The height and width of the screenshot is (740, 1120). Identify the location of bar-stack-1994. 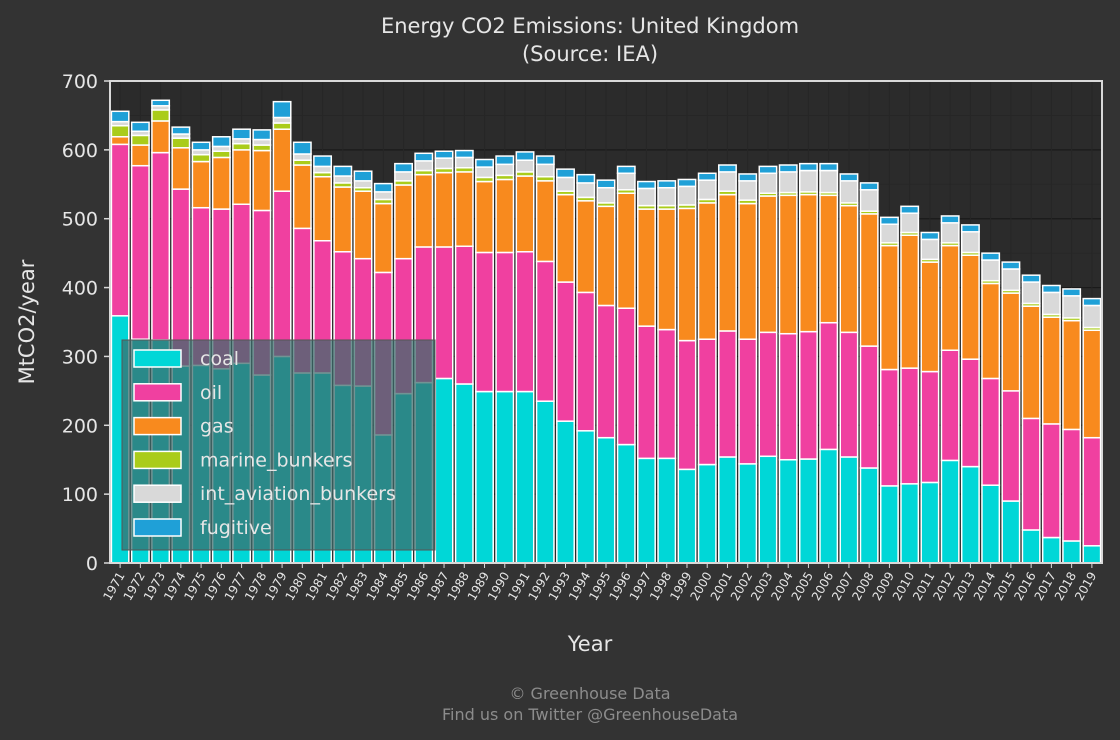
(586, 368).